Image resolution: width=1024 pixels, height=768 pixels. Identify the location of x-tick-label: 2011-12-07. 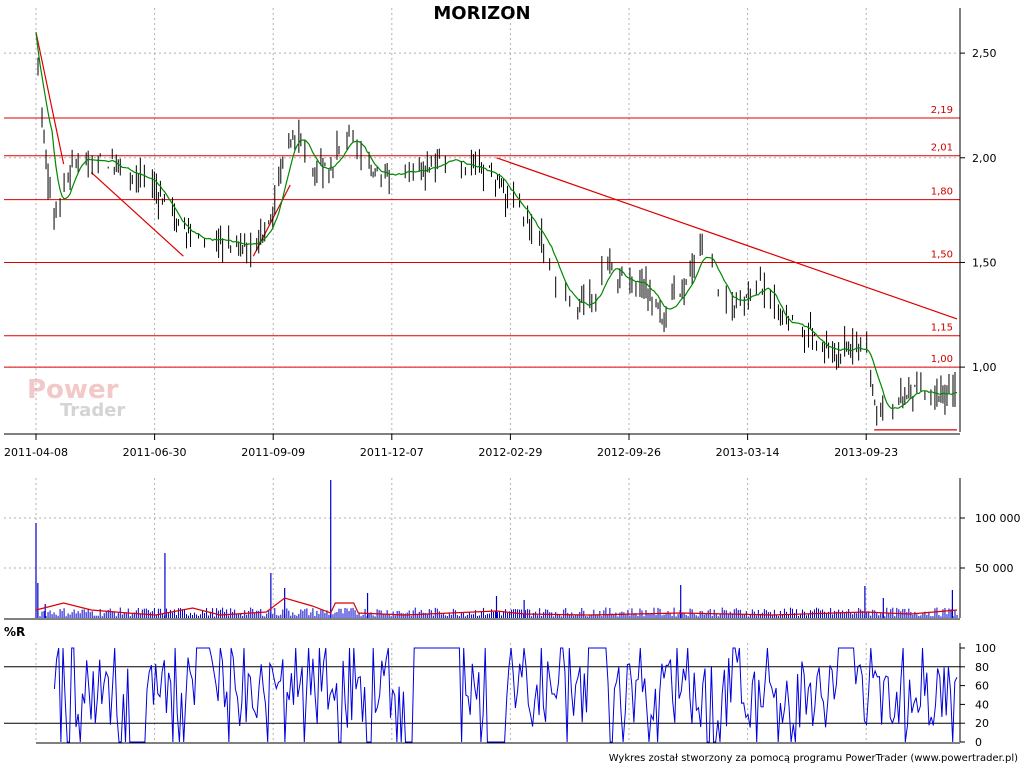
(392, 452).